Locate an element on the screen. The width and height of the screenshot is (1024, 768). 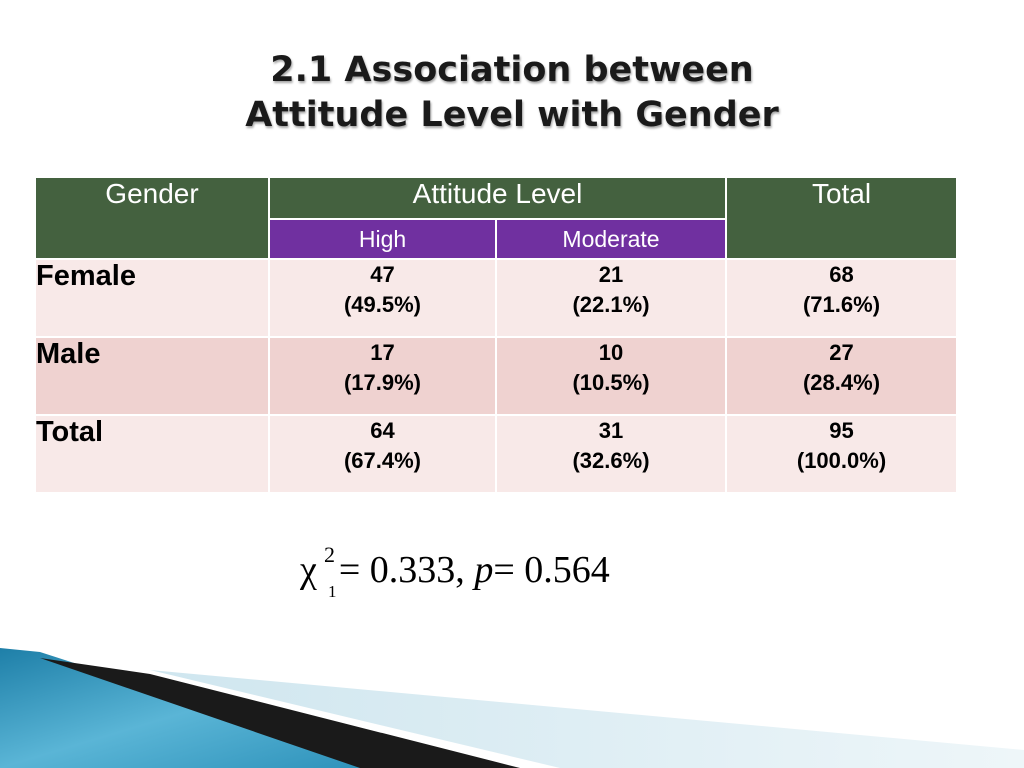
subheader-row: High Moderate is located at coordinates (496, 239).